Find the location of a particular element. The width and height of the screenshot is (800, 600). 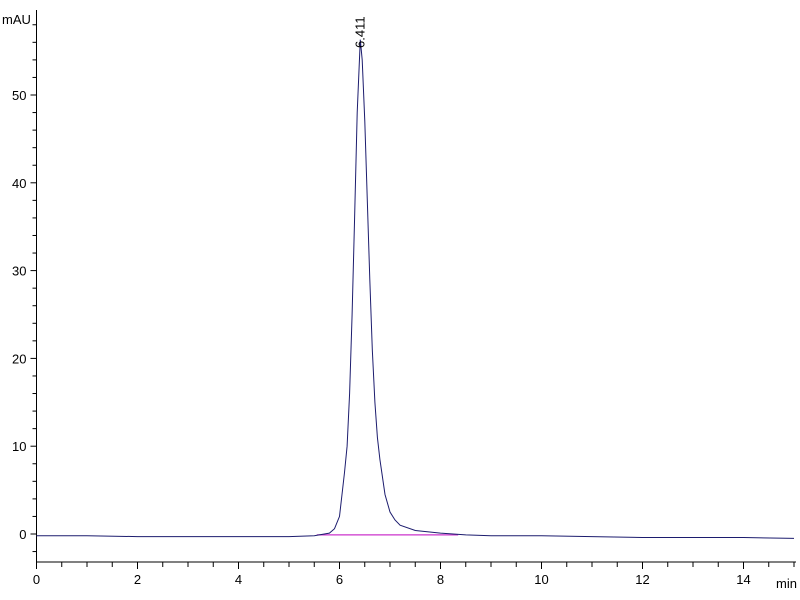

x-tick-label: 4 is located at coordinates (238, 579).